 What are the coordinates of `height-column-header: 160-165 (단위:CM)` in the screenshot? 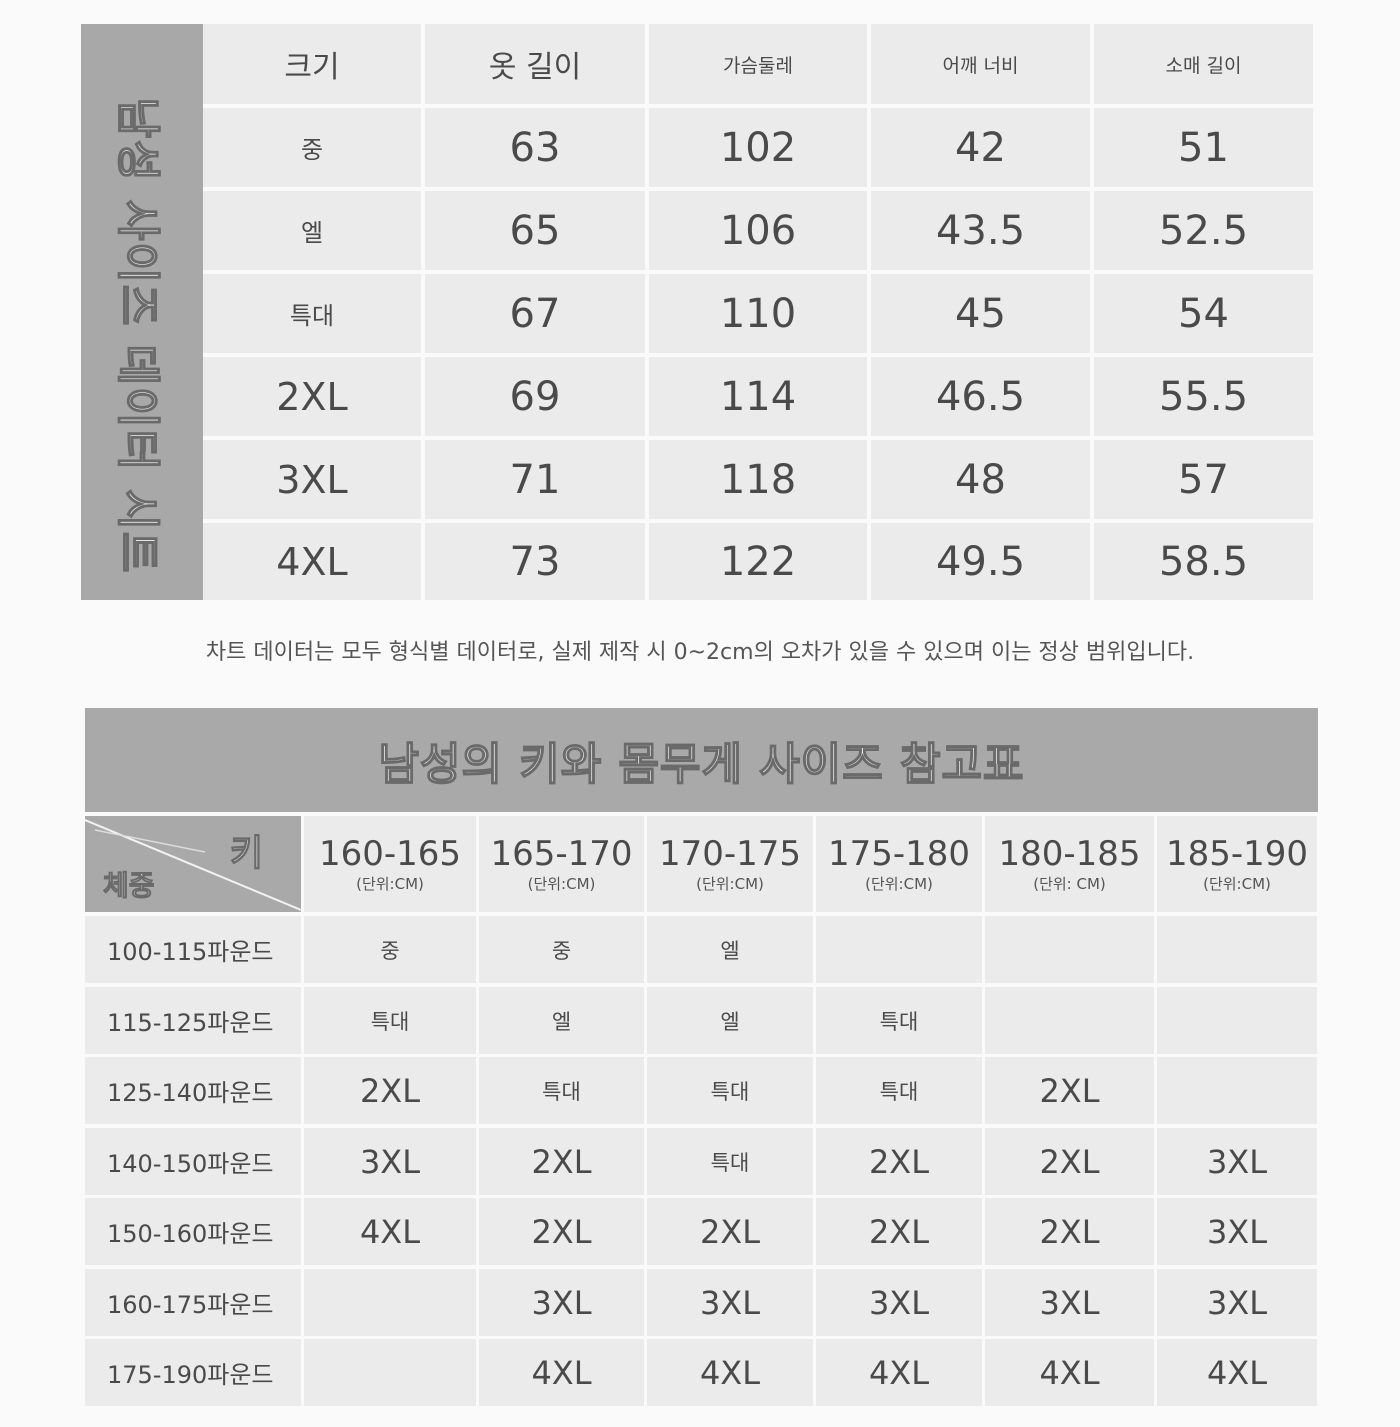 It's located at (390, 864).